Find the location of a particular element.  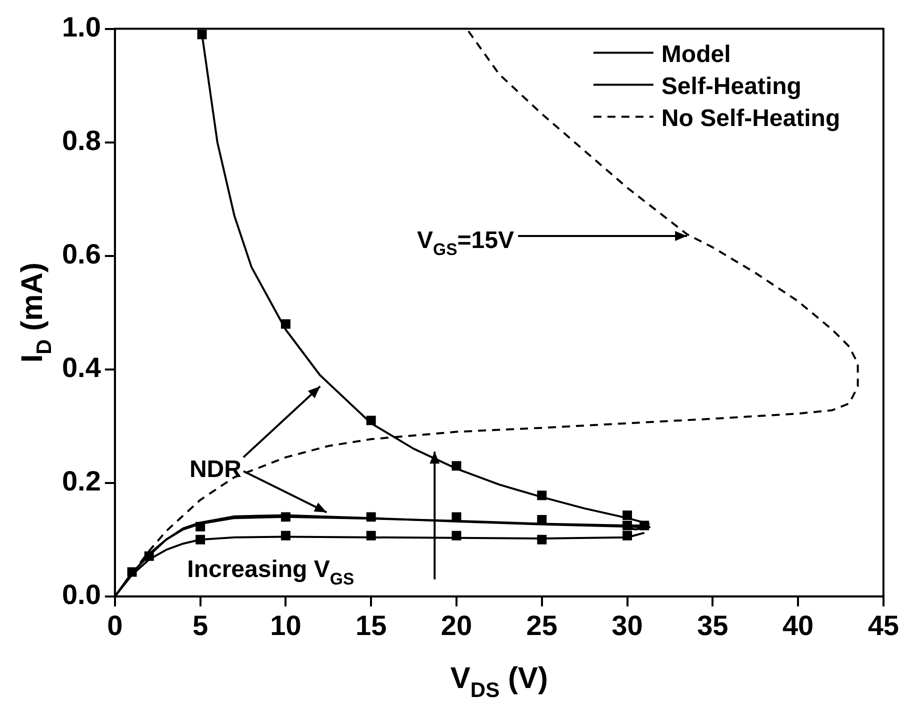

y-tick-label: 1.0 is located at coordinates (81, 27).